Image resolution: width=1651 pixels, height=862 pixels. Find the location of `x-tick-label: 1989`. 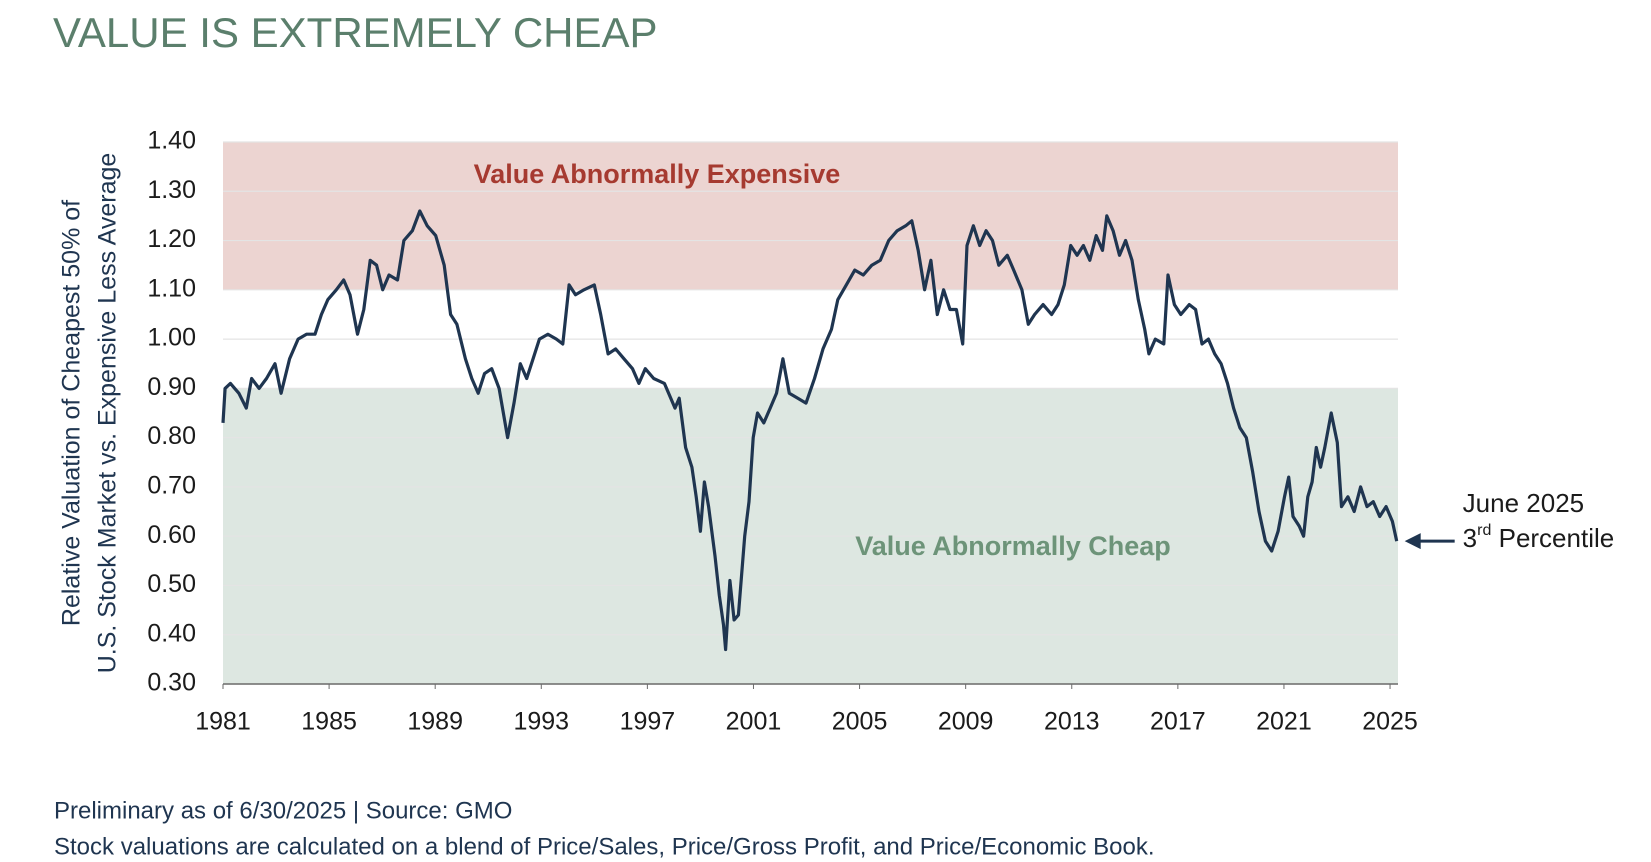

x-tick-label: 1989 is located at coordinates (435, 722).